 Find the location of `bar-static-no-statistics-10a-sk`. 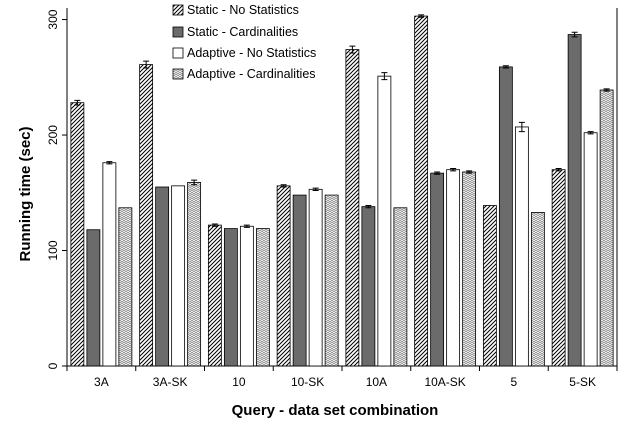

bar-static-no-statistics-10a-sk is located at coordinates (421, 191).